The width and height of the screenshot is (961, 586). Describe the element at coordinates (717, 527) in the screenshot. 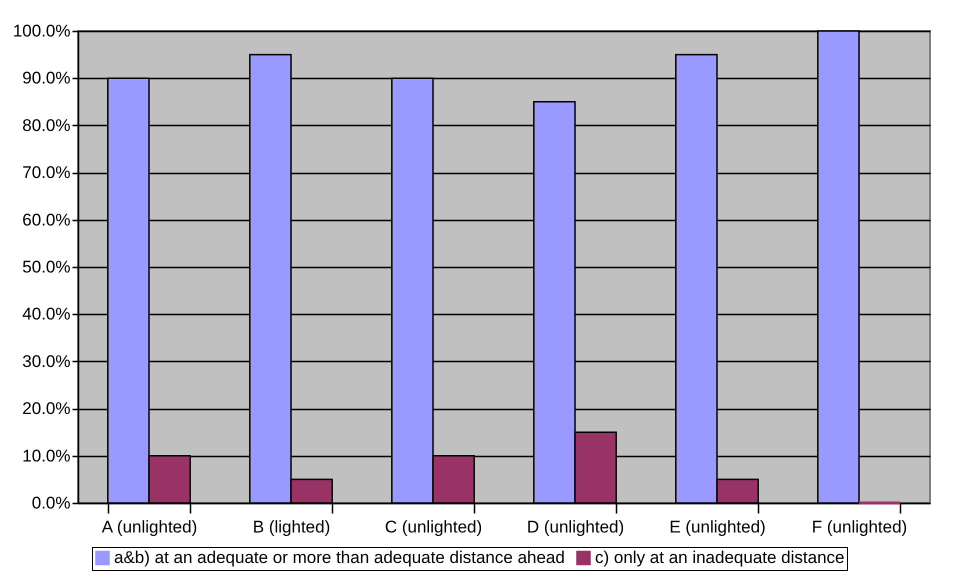

I see `x-tick-label: E (unlighted)` at that location.